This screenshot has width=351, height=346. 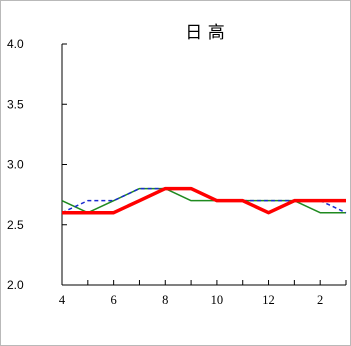 I want to click on x-tick-label: 4, so click(x=62, y=300).